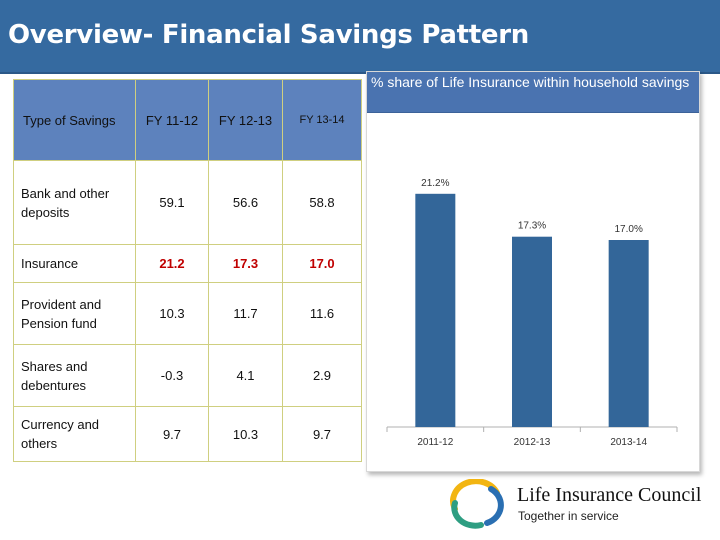 The width and height of the screenshot is (720, 540). I want to click on table-row-insurance: Insurance 21.2 17.3 17.0, so click(187, 263).